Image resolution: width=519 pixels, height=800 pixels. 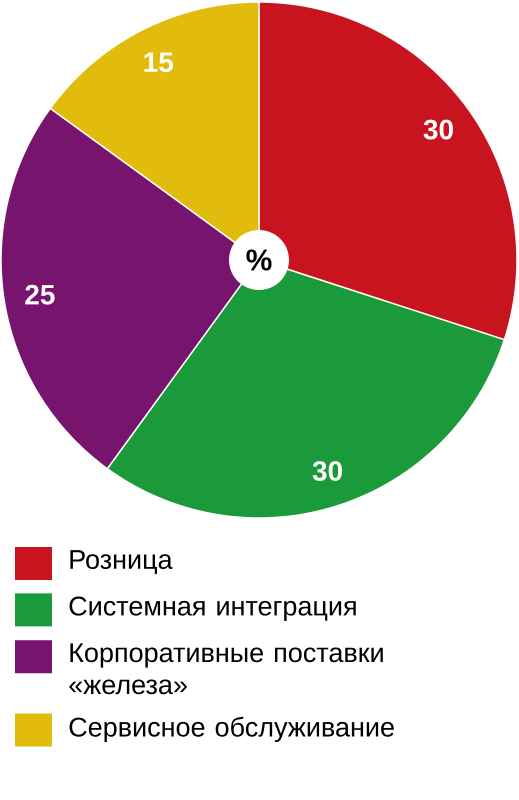 What do you see at coordinates (226, 668) in the screenshot?
I see `legend-label: Корпоративные поставки «железа»` at bounding box center [226, 668].